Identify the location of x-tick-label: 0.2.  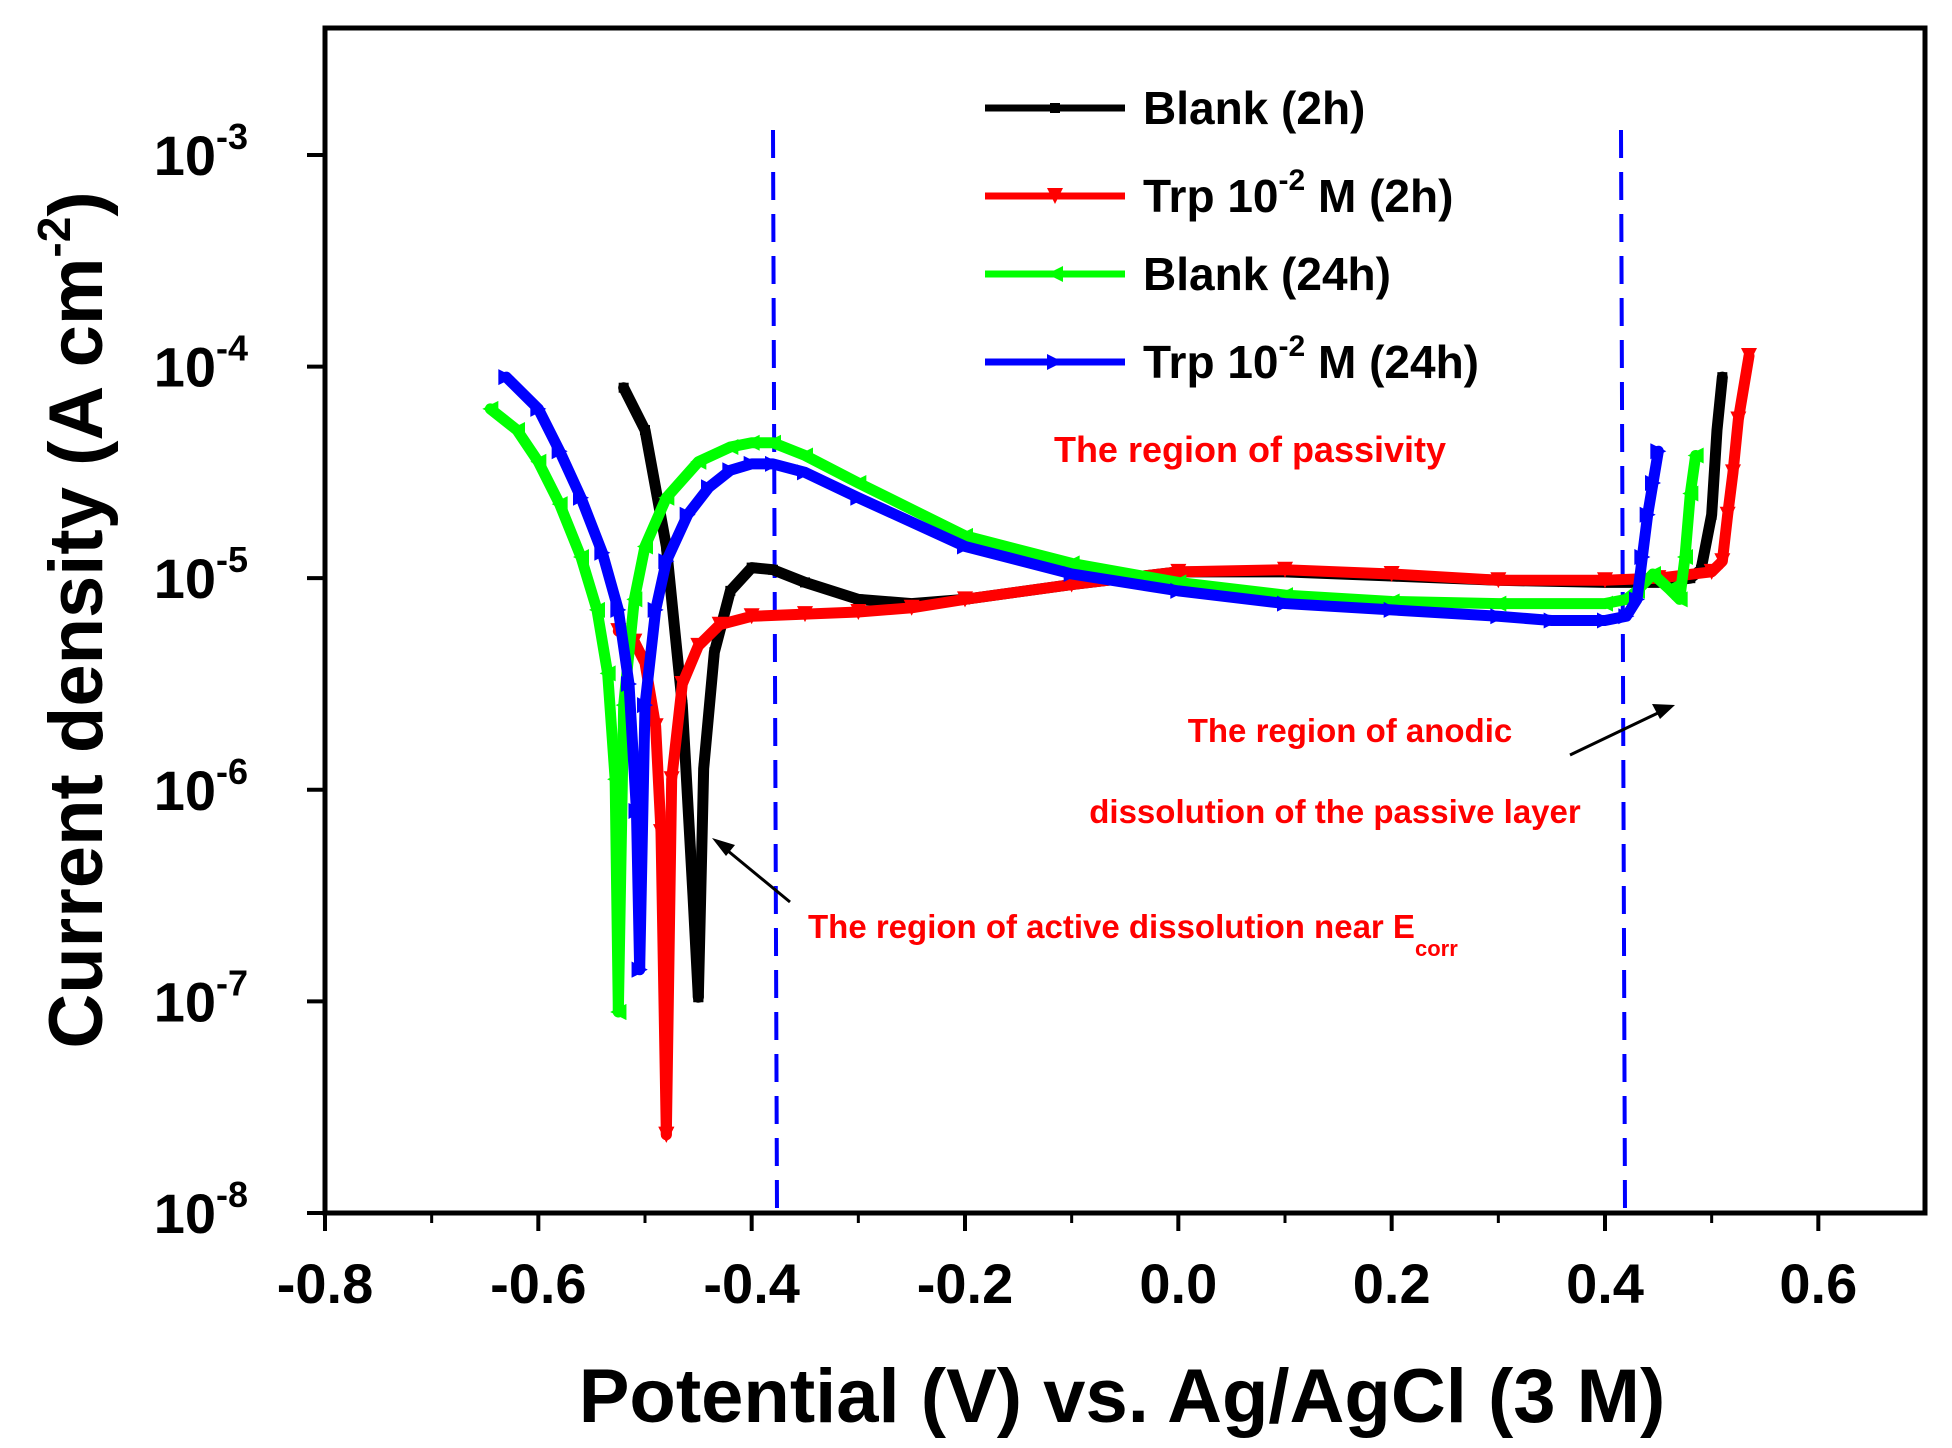
(1392, 1283).